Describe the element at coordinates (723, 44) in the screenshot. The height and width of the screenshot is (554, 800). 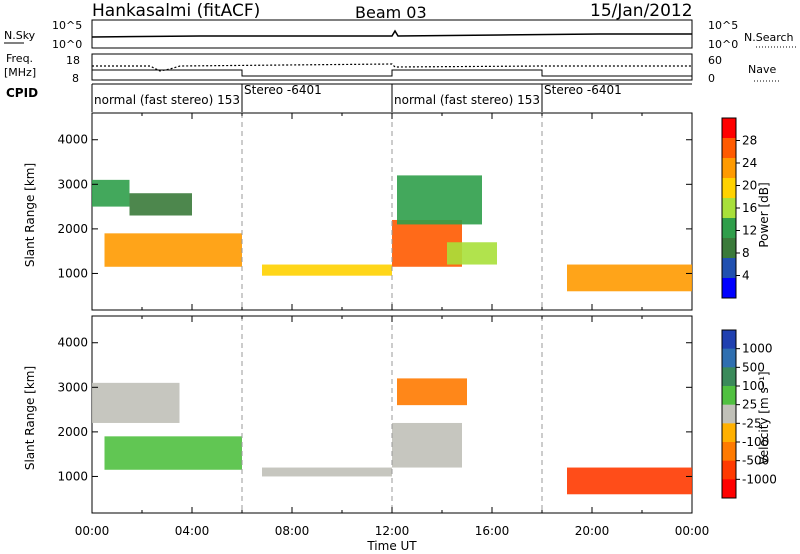
I see `nsearch-tick-low: 10^0` at that location.